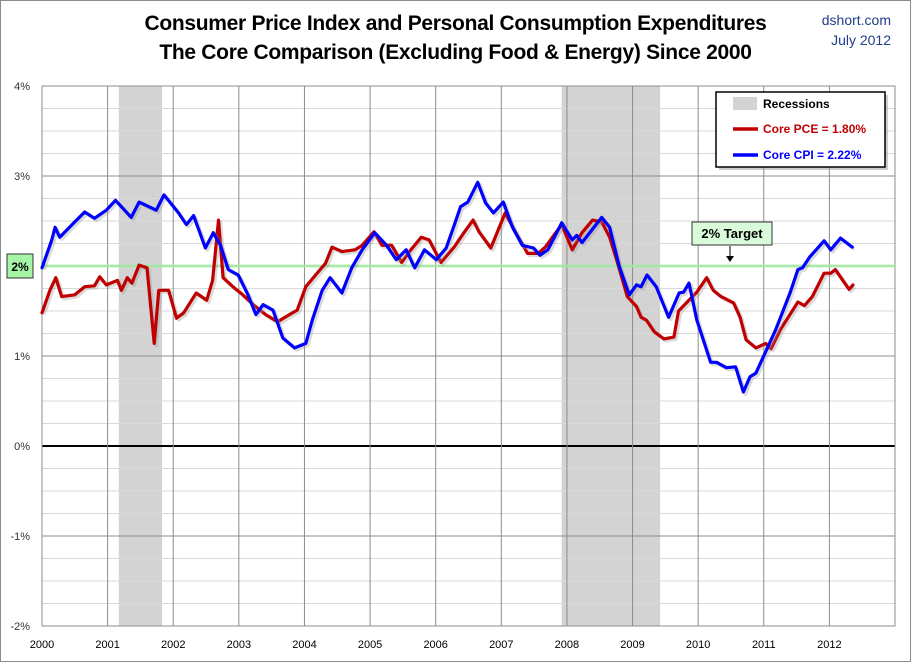 Image resolution: width=911 pixels, height=662 pixels. What do you see at coordinates (856, 20) in the screenshot?
I see `source-label: dshort.com` at bounding box center [856, 20].